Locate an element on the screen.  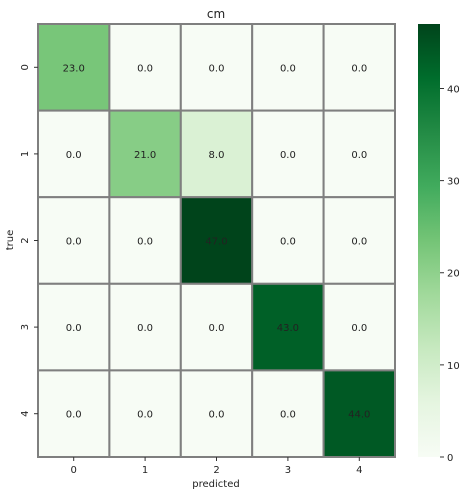
cell-value-label: 21.0 is located at coordinates (145, 155).